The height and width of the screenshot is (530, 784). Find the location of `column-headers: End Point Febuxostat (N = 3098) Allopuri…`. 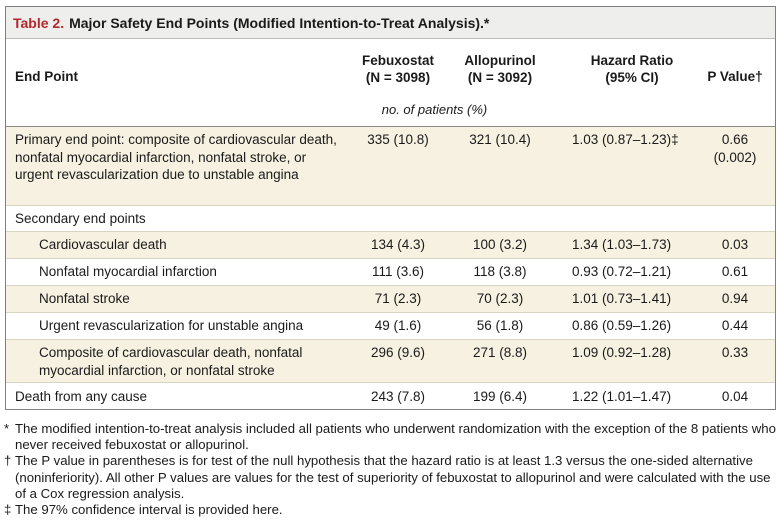

column-headers: End Point Febuxostat (N = 3098) Allopuri… is located at coordinates (390, 70).